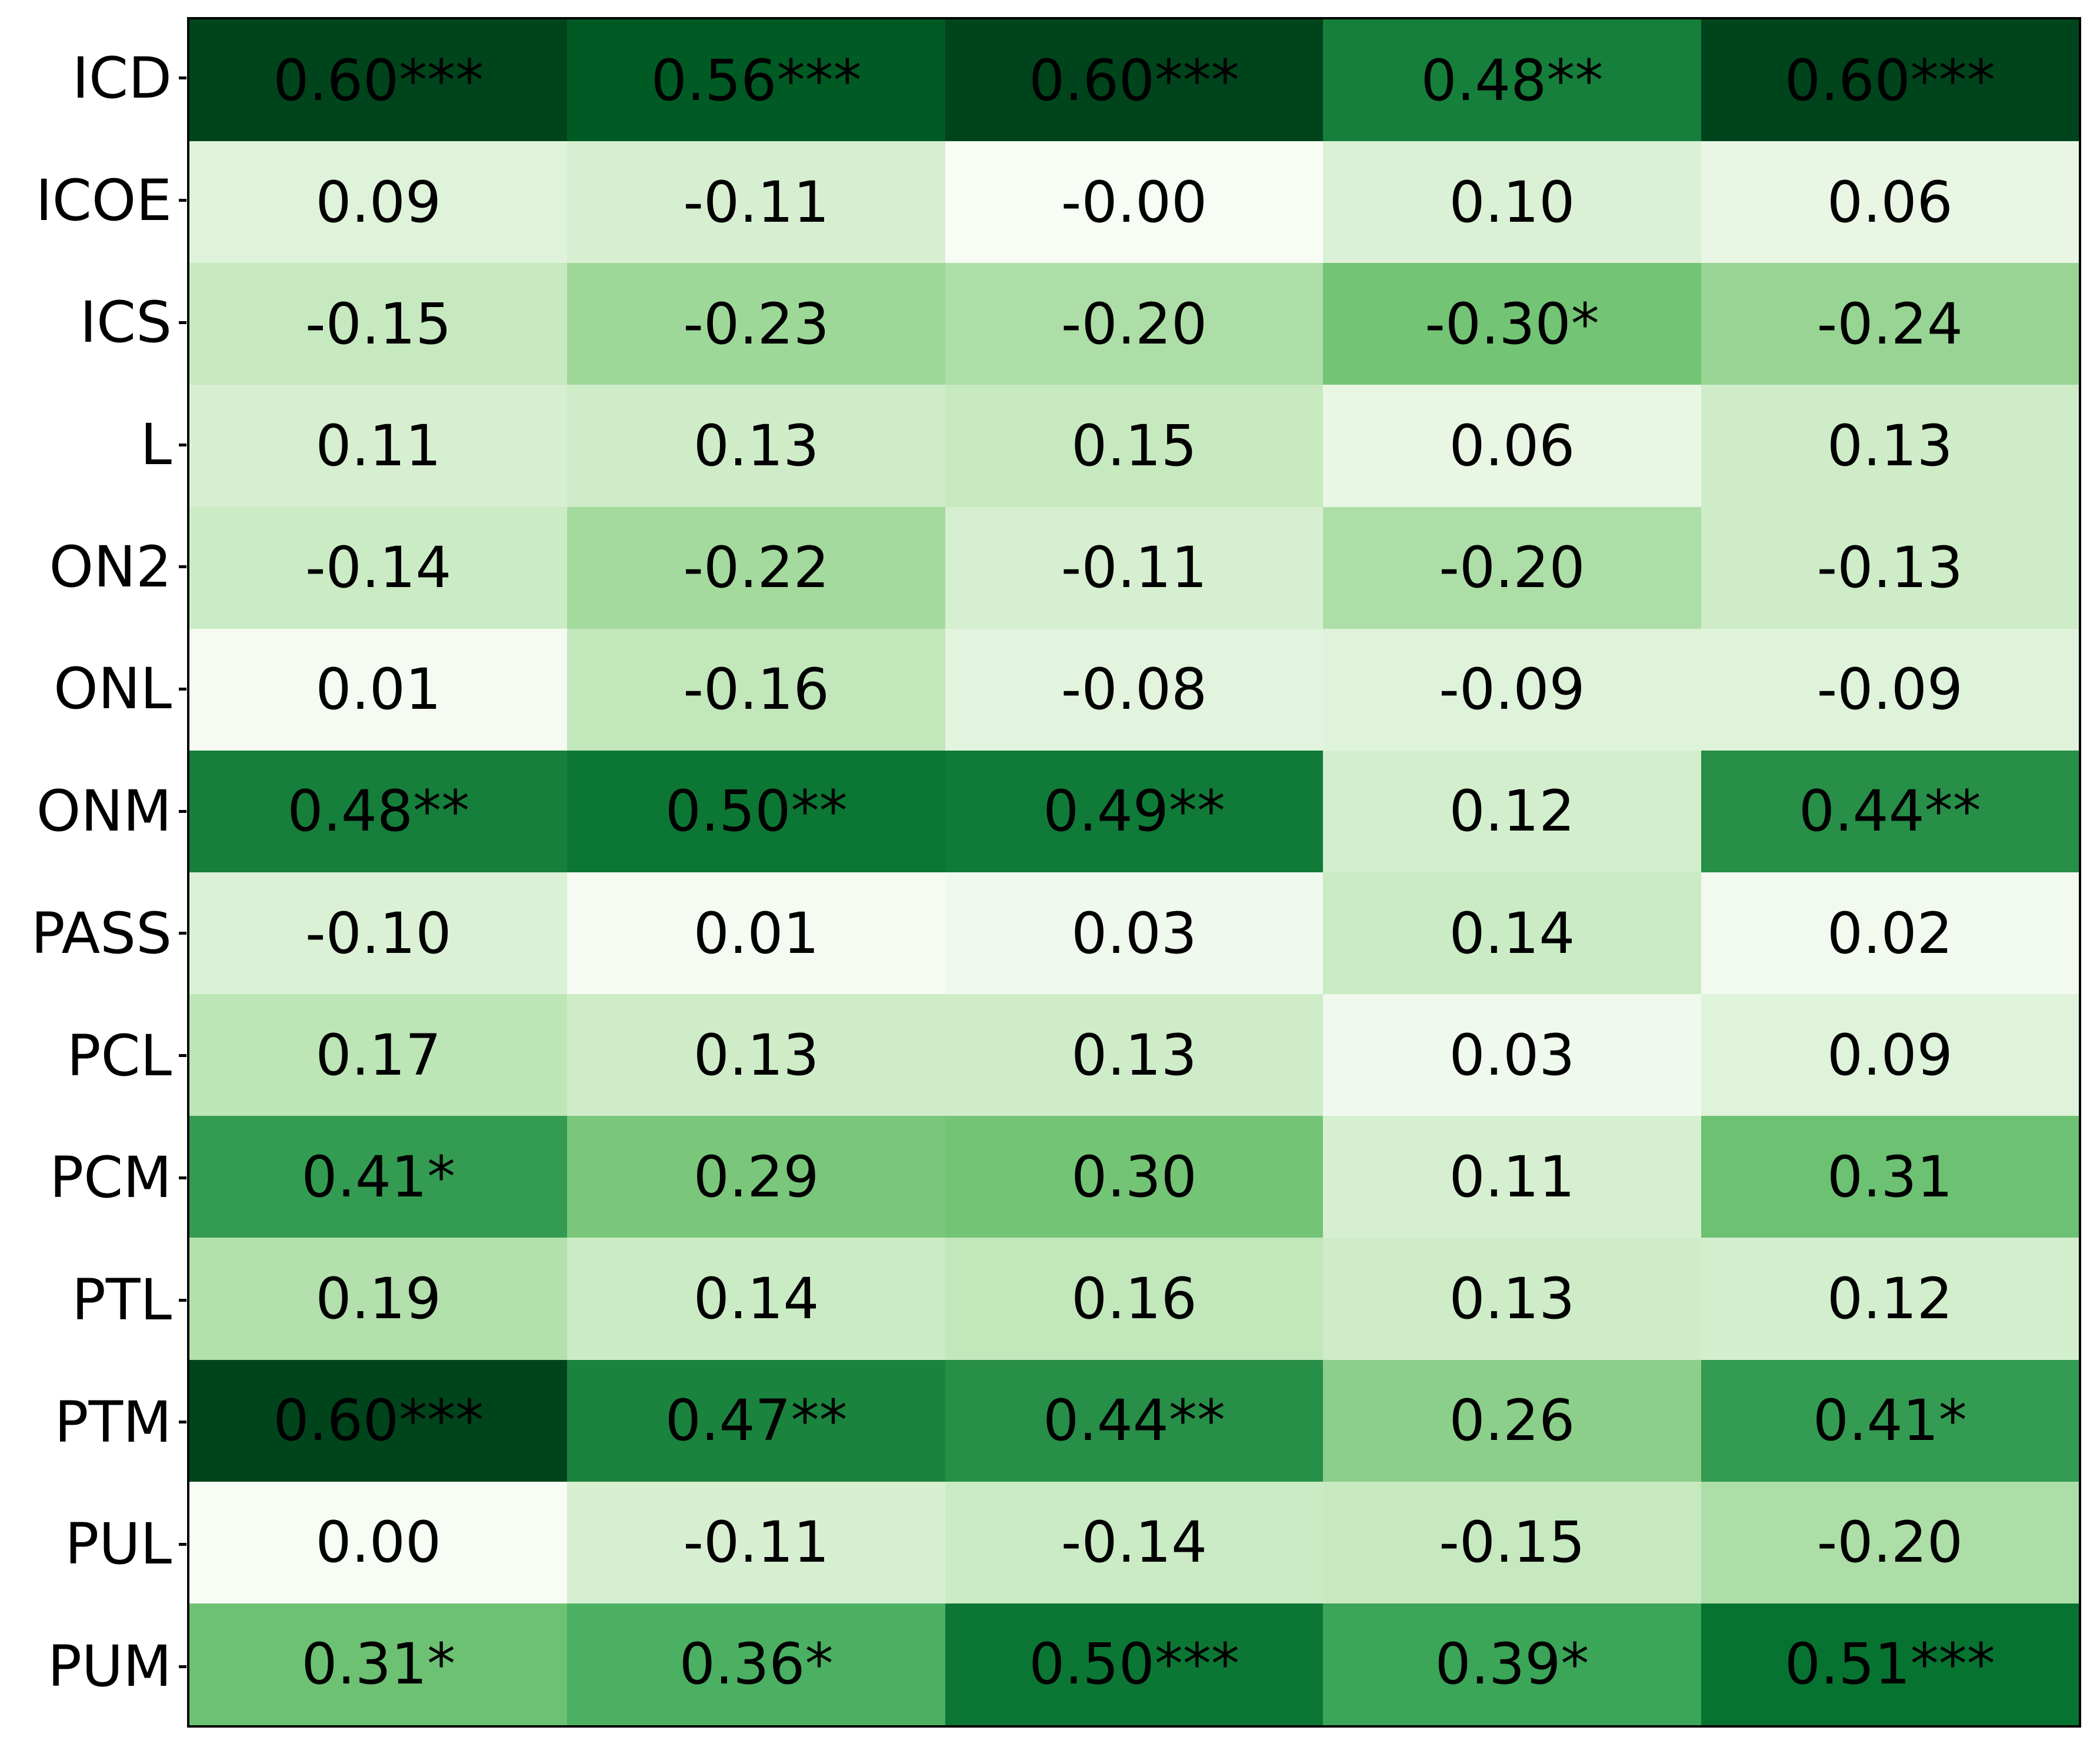 The image size is (2100, 1747). Describe the element at coordinates (1512, 324) in the screenshot. I see `heatmap-cell: -0.30*` at that location.